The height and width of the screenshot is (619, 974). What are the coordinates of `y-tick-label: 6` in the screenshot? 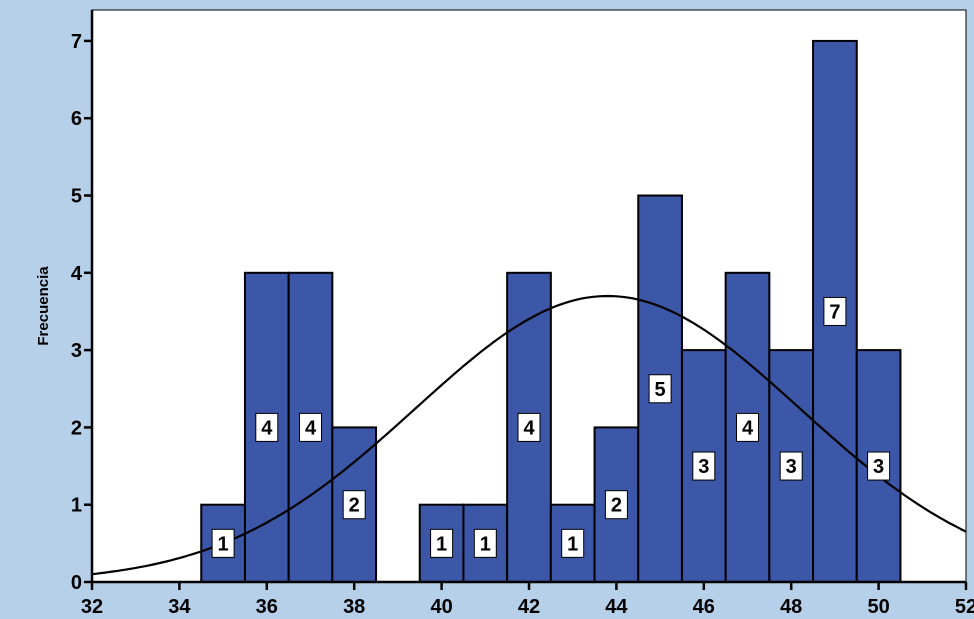 It's located at (76, 119).